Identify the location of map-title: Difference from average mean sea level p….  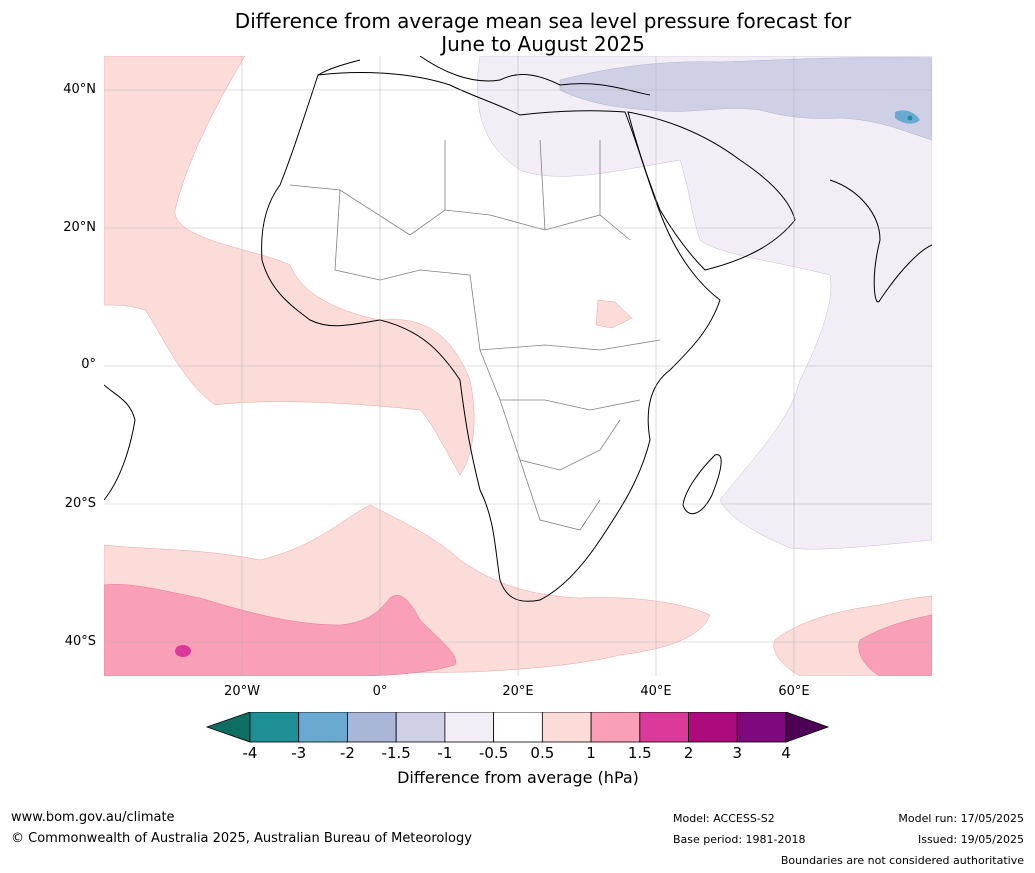
(517, 33).